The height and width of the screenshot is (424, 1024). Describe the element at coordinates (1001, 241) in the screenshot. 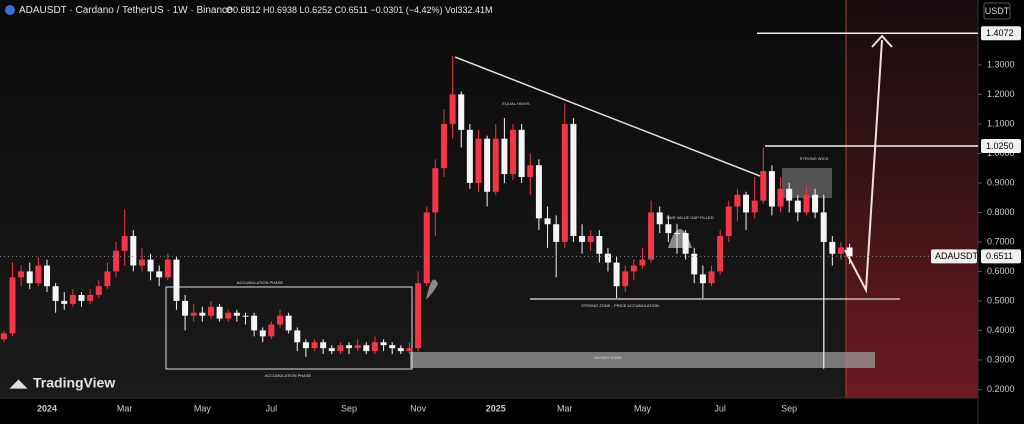

I see `y-tick-label: 0.7000` at that location.